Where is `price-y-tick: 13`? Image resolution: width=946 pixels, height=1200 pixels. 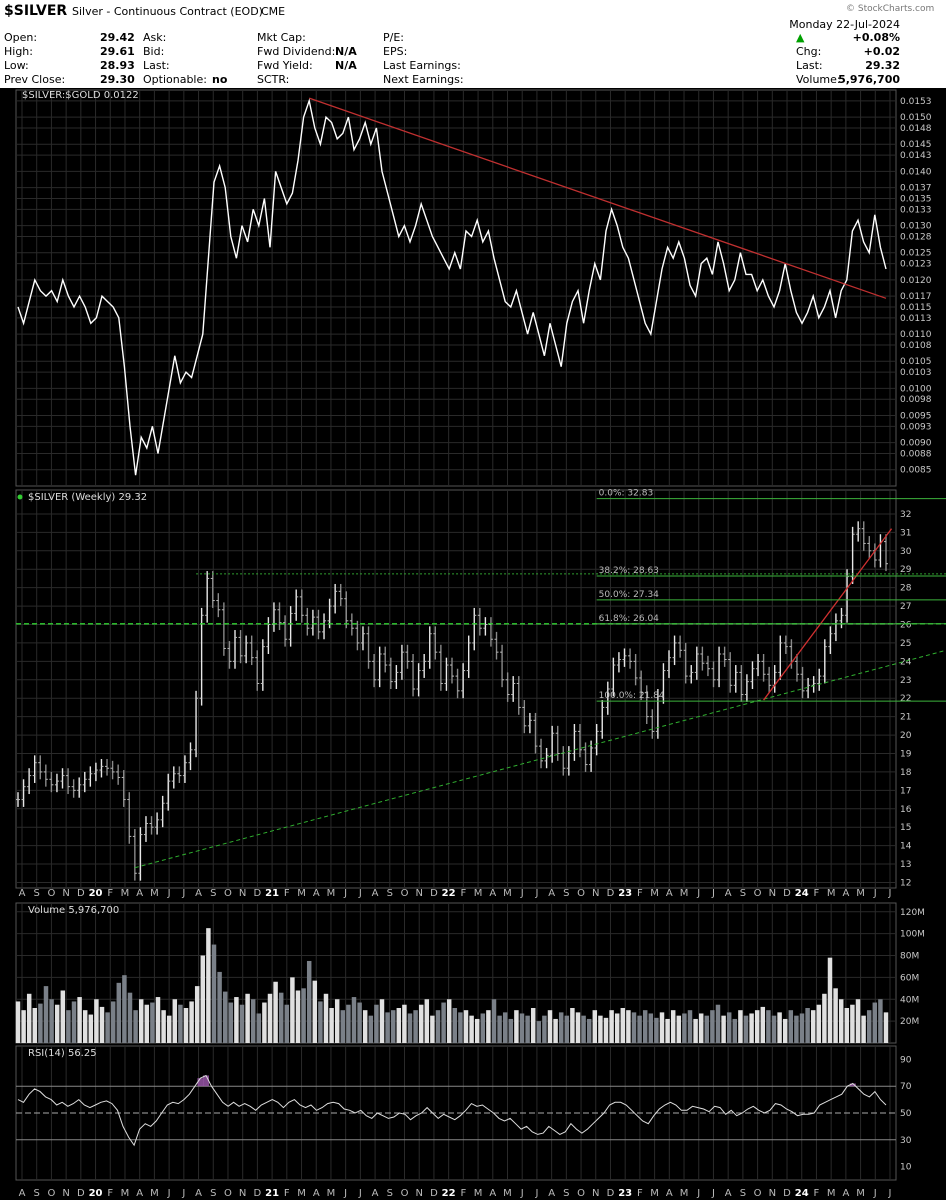
price-y-tick: 13 is located at coordinates (905, 865).